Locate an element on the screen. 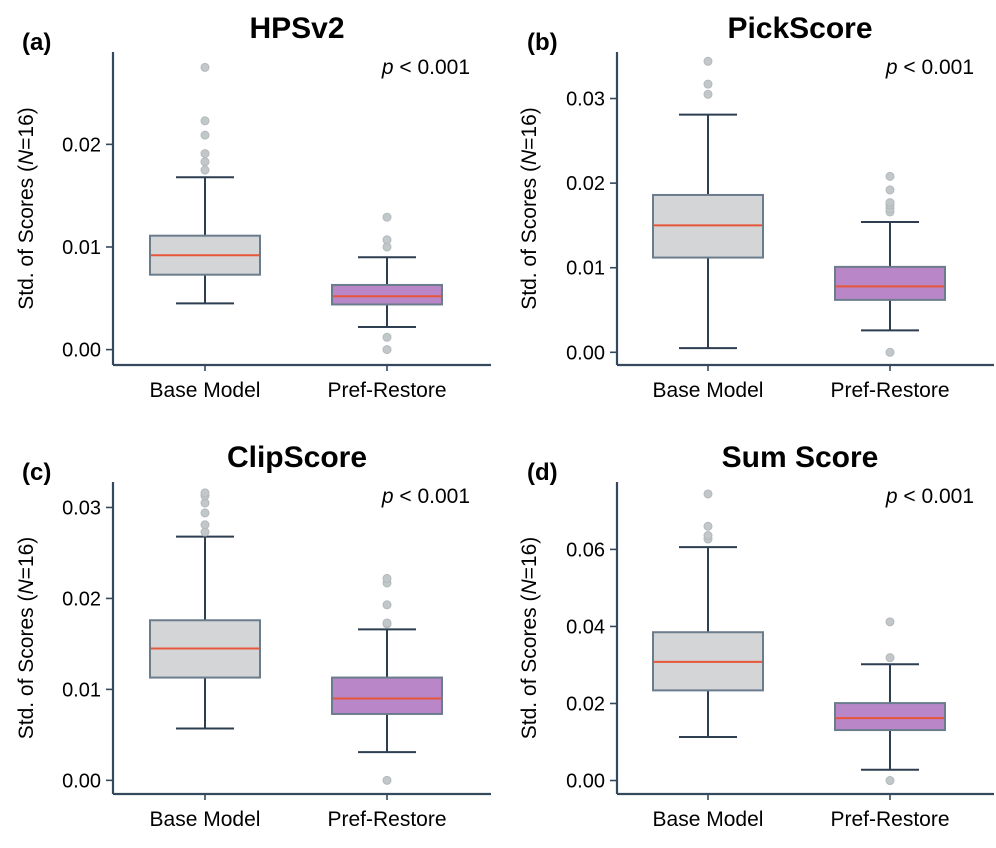 Image resolution: width=996 pixels, height=848 pixels. chart-title: Sum Score is located at coordinates (800, 457).